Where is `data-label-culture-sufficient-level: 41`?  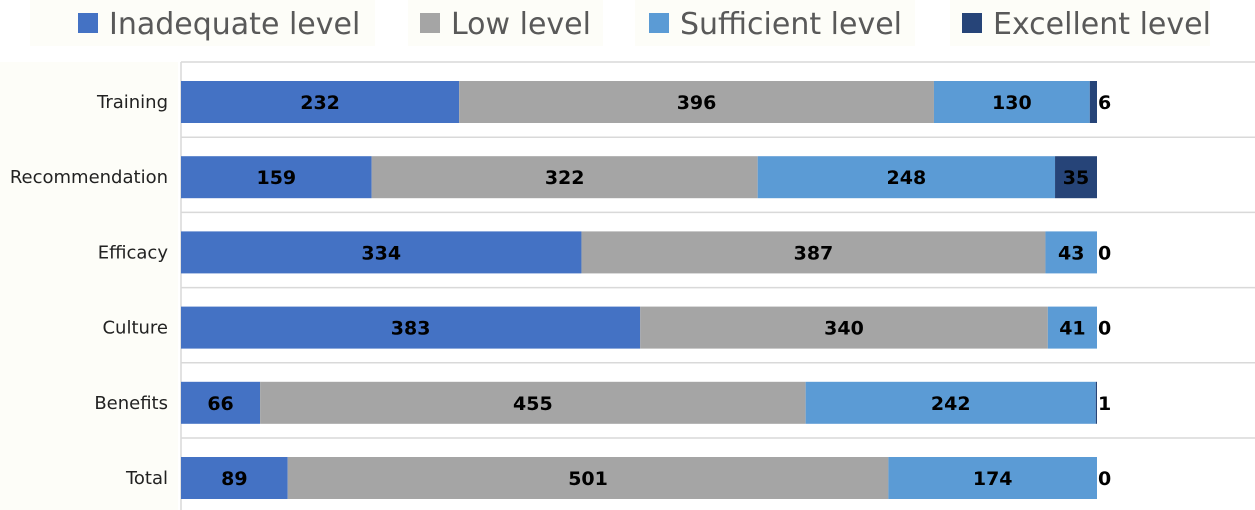
data-label-culture-sufficient-level: 41 is located at coordinates (1072, 329).